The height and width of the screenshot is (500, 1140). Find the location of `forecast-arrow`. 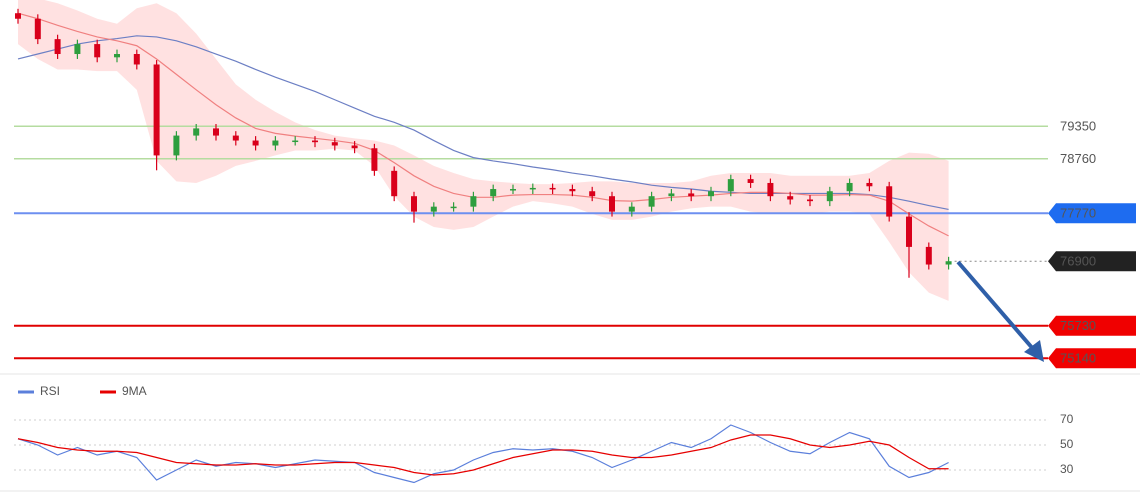

forecast-arrow is located at coordinates (1000, 311).